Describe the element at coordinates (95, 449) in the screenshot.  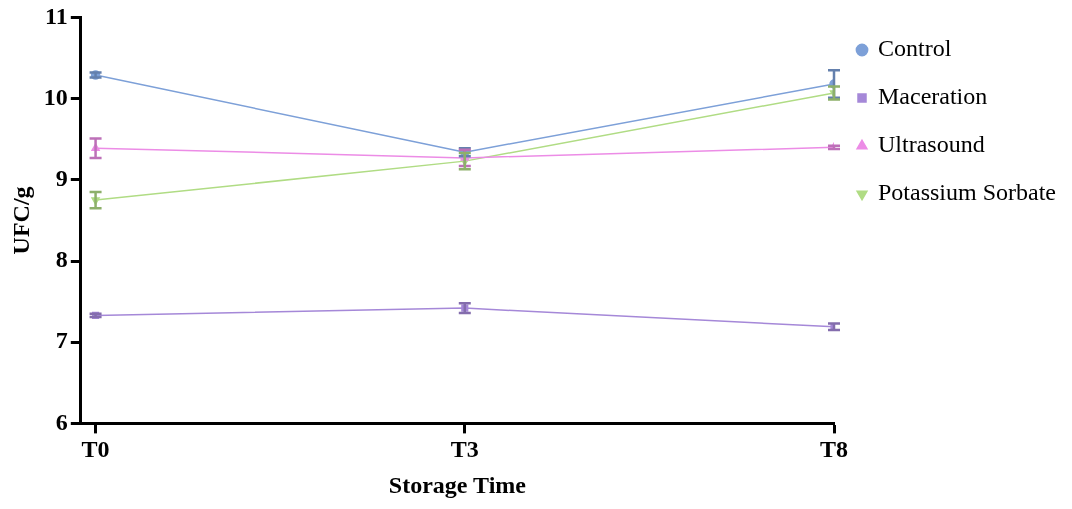
I see `x-tick-label: T0` at that location.